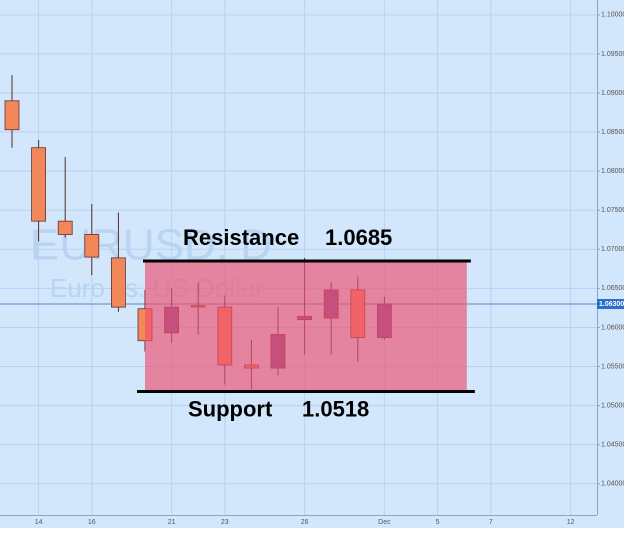 This screenshot has height=533, width=624. What do you see at coordinates (612, 249) in the screenshot?
I see `y-tick-label: 1.07000` at bounding box center [612, 249].